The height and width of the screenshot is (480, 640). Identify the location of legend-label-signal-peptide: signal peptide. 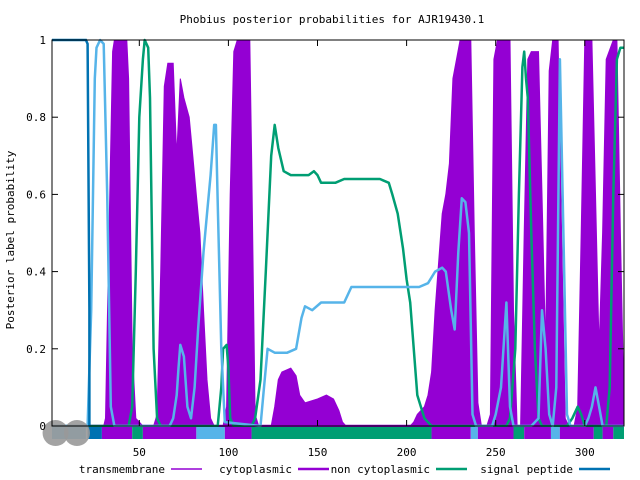
(526, 469).